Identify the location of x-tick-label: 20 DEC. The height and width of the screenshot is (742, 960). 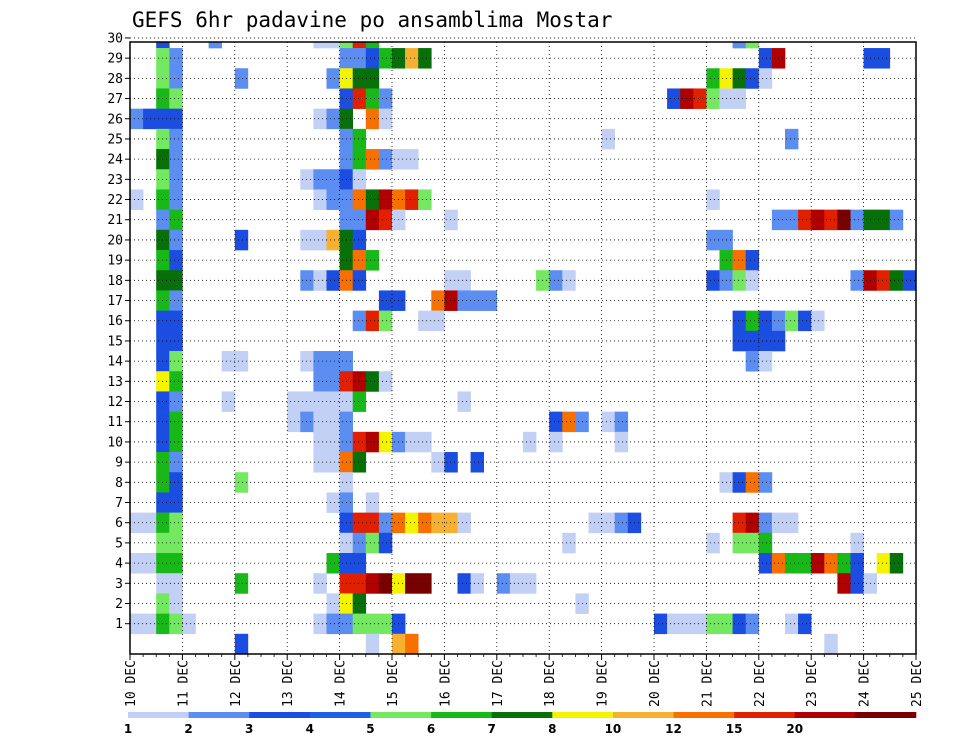
(655, 683).